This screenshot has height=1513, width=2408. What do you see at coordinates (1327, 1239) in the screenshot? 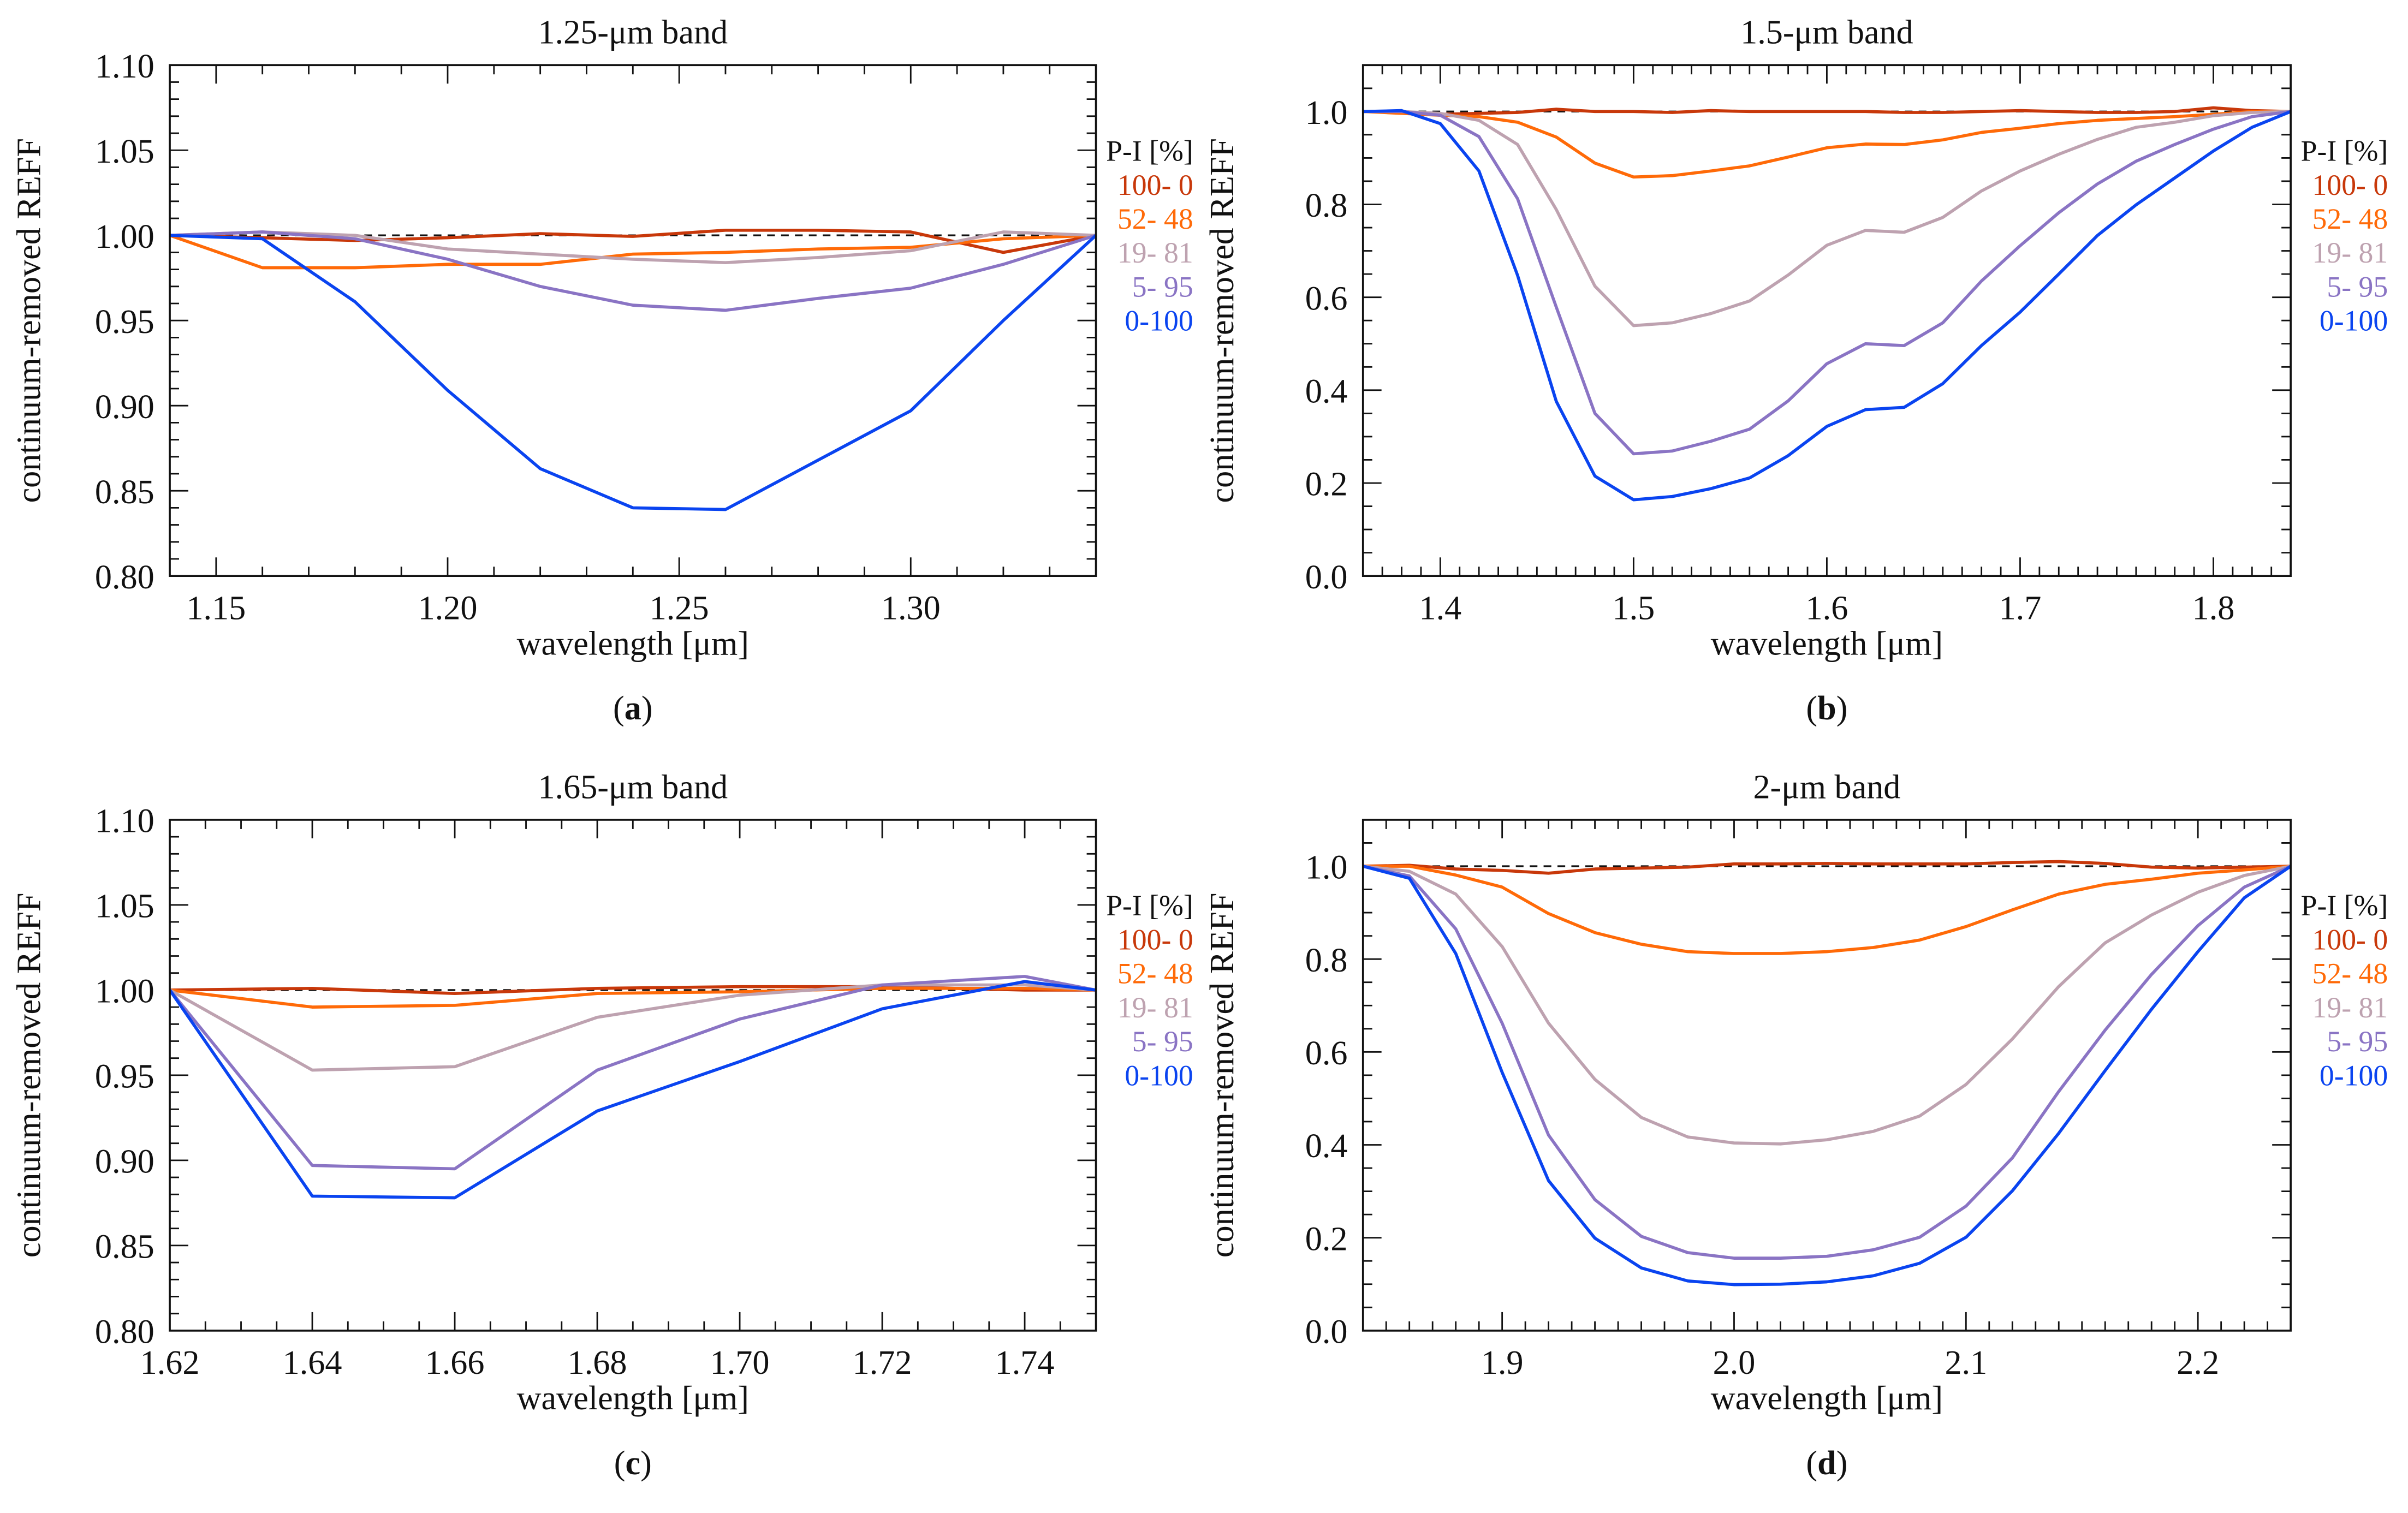
I see `y-tick-label: 0.2` at bounding box center [1327, 1239].